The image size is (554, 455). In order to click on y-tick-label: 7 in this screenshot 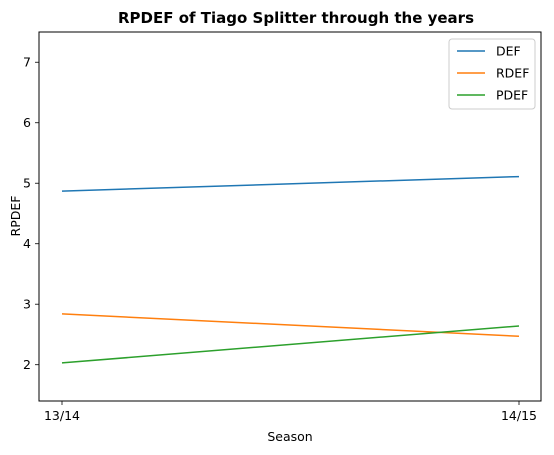, I will do `click(27, 62)`.